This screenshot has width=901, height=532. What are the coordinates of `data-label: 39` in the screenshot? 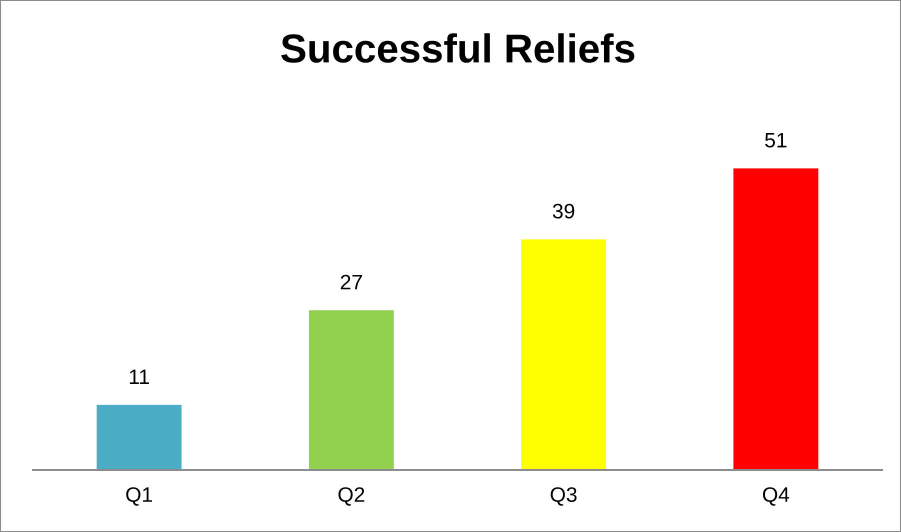 It's located at (563, 211).